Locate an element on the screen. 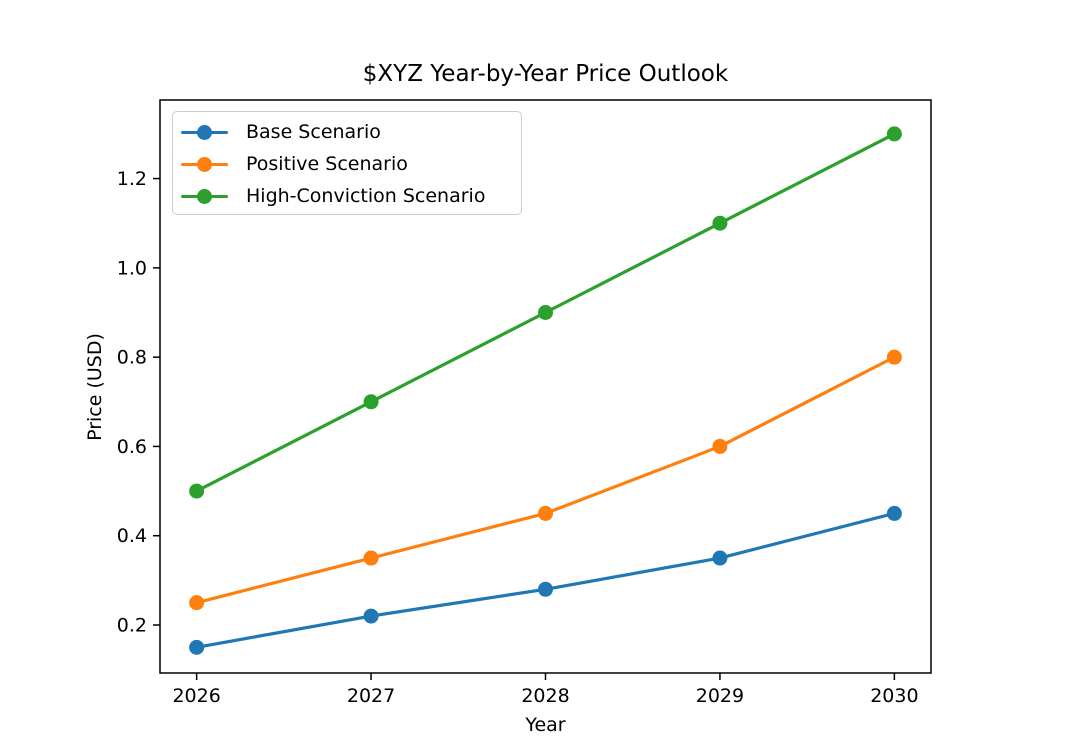 This screenshot has width=1089, height=751. chart-title: $XYZ Year-by-Year Price Outlook is located at coordinates (545, 74).